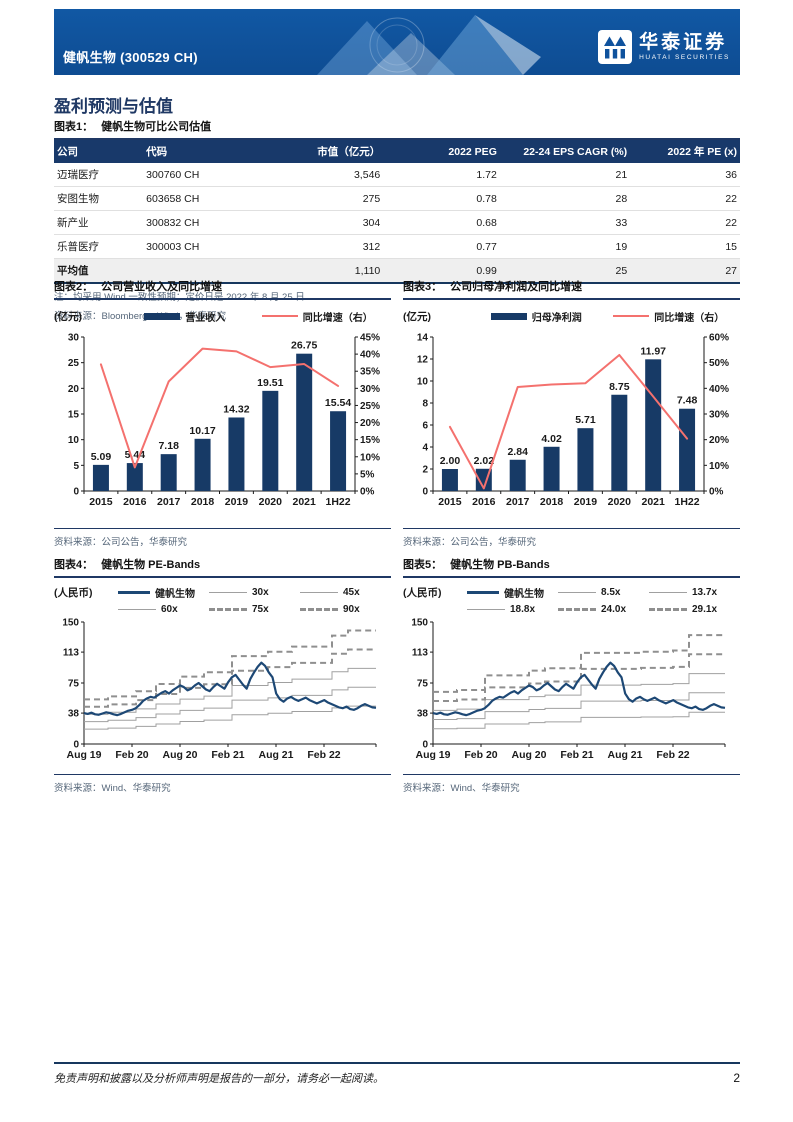  I want to click on legend-label: 30x, so click(260, 592).